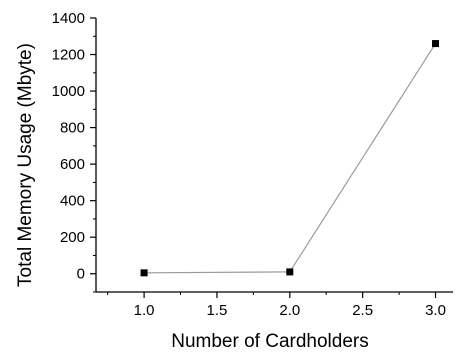  Describe the element at coordinates (276, 305) in the screenshot. I see `x-axis-ticks: 1.0 1.5 2.0 2.5 3.0` at that location.